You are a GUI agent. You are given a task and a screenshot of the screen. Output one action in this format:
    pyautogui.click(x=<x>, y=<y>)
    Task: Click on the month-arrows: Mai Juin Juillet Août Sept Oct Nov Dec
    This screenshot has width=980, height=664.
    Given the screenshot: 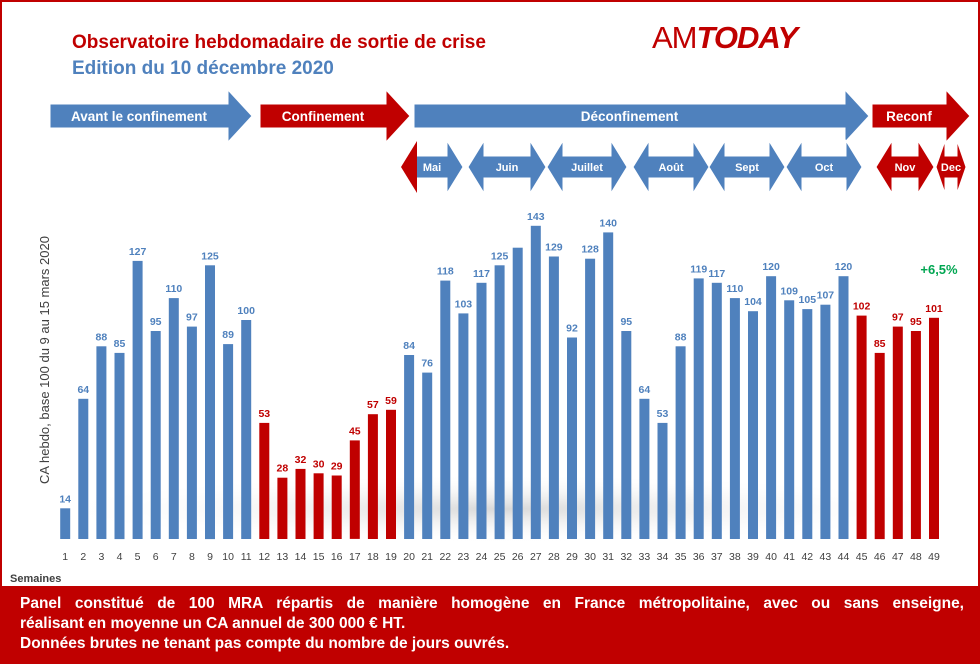 What is the action you would take?
    pyautogui.click(x=683, y=167)
    